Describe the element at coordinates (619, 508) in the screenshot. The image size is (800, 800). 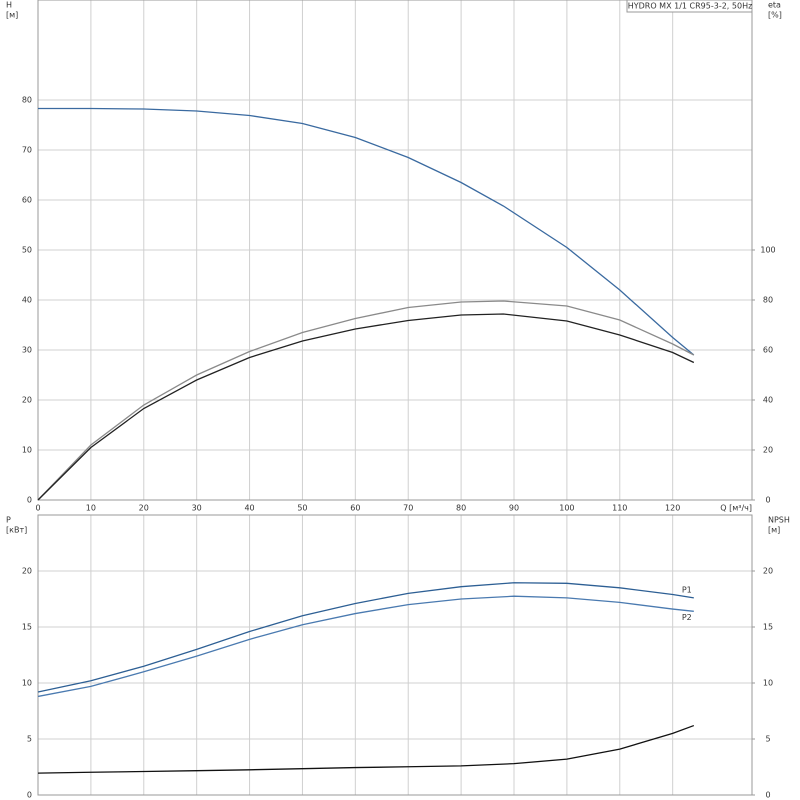
I see `x-tick-label: 110` at that location.